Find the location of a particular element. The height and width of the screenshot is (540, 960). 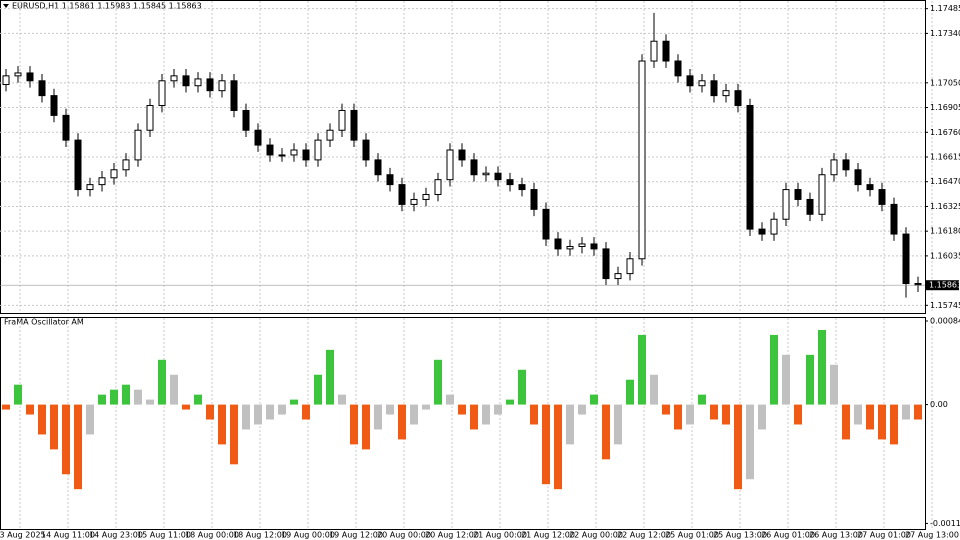

y-tick-label: 1.16905 is located at coordinates (945, 107).